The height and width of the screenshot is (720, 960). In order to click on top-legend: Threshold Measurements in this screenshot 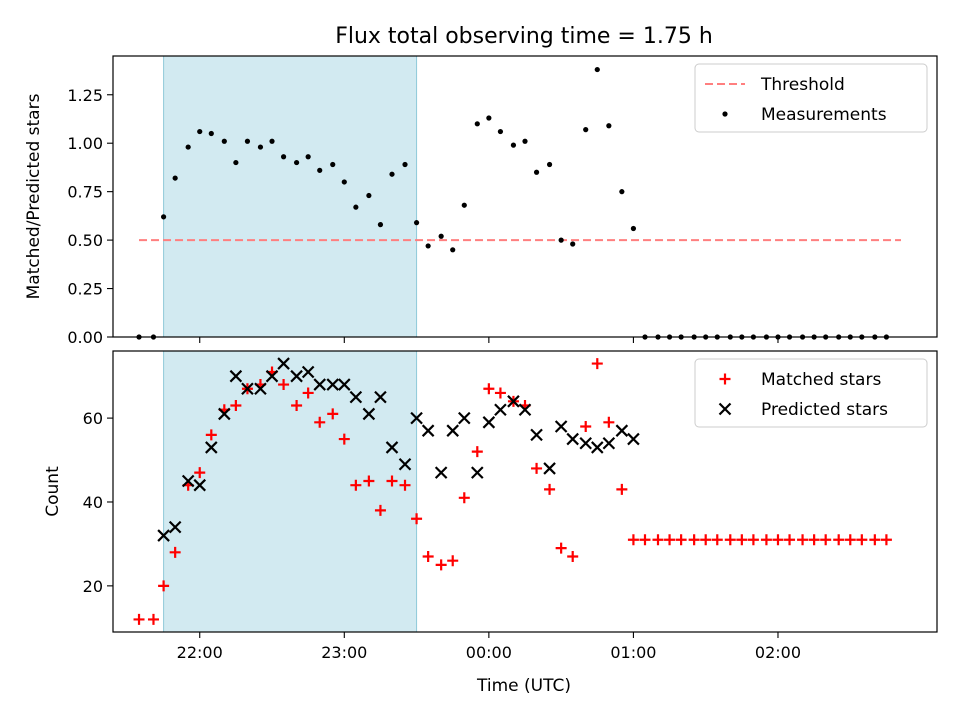, I will do `click(811, 98)`.